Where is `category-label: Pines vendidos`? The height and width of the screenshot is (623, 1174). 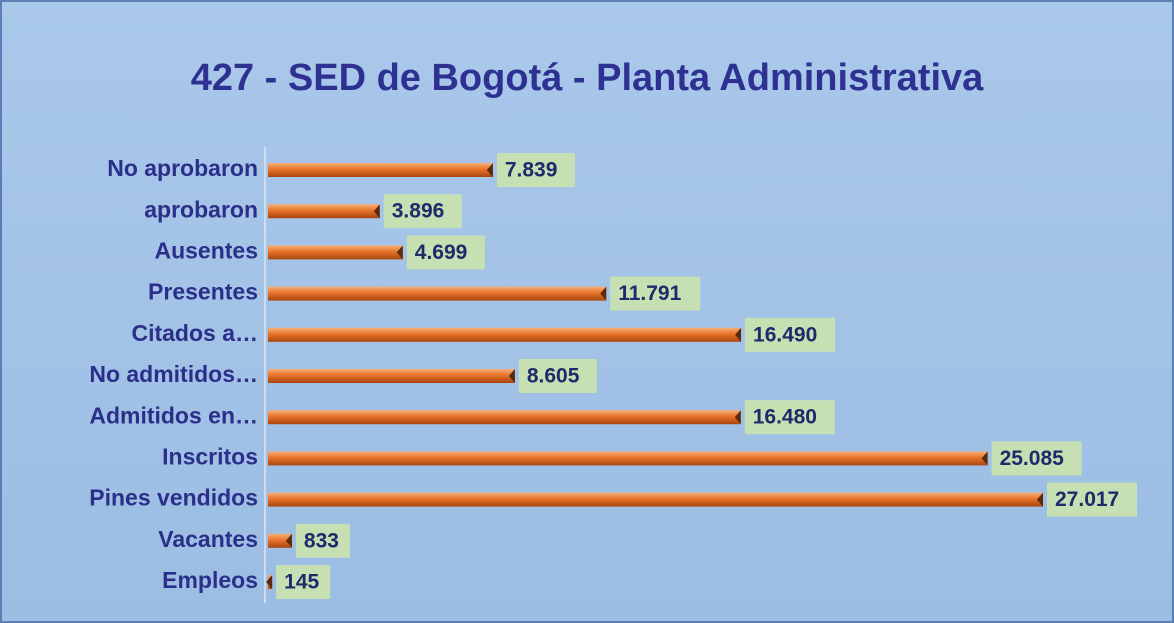 category-label: Pines vendidos is located at coordinates (173, 498).